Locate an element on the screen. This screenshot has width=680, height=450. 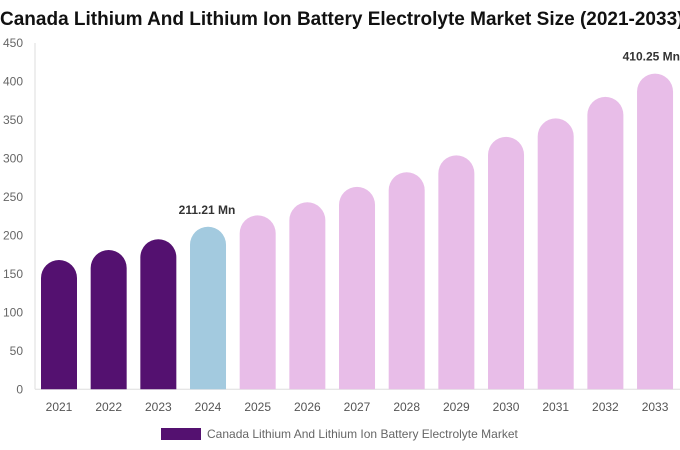
bar-2023 is located at coordinates (158, 314).